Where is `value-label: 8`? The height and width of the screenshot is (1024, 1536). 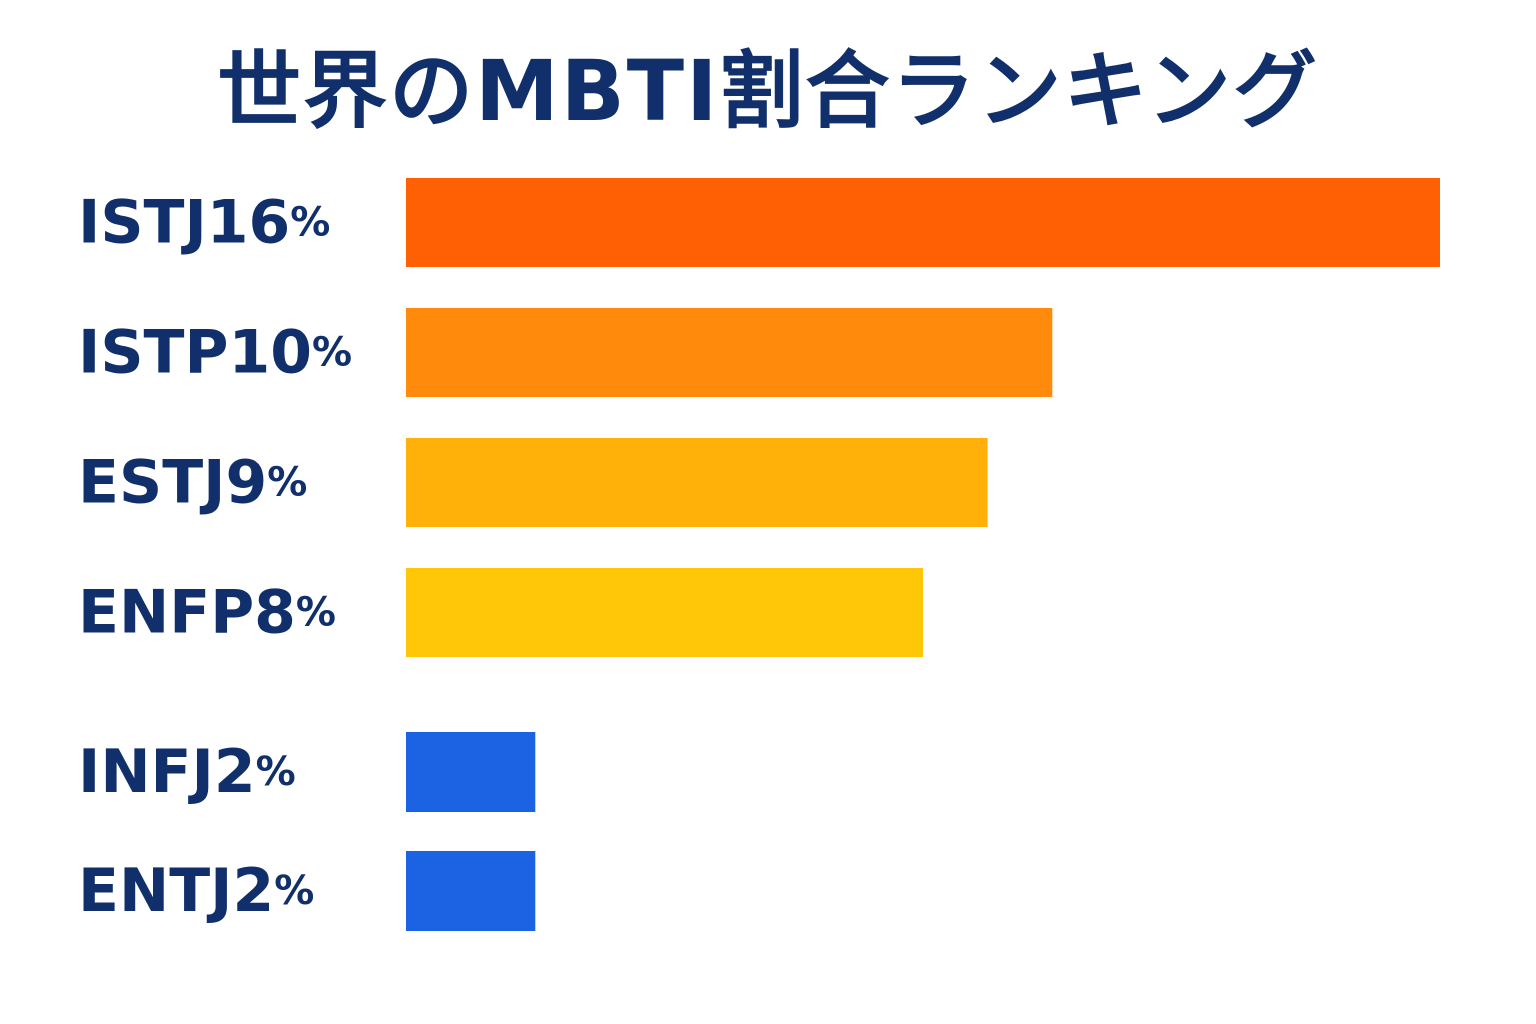 value-label: 8 is located at coordinates (275, 613).